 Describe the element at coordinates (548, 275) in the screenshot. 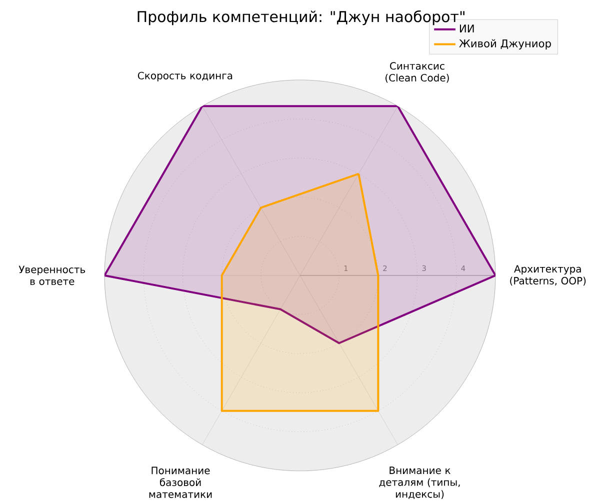

I see `spoke-label: Архитектура (Patterns, OOP)` at that location.